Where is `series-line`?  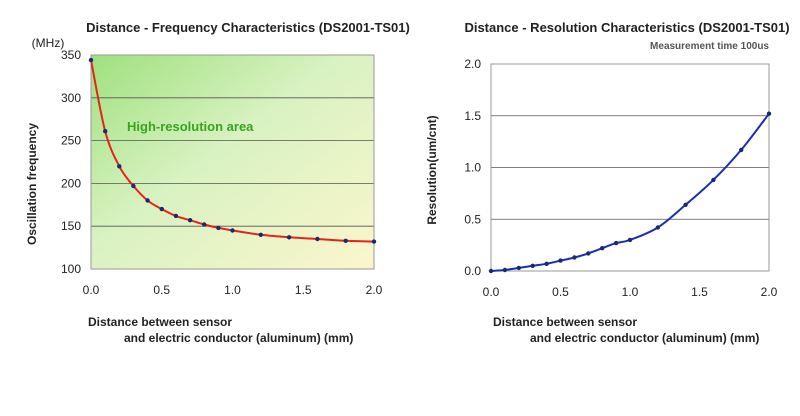
series-line is located at coordinates (630, 192).